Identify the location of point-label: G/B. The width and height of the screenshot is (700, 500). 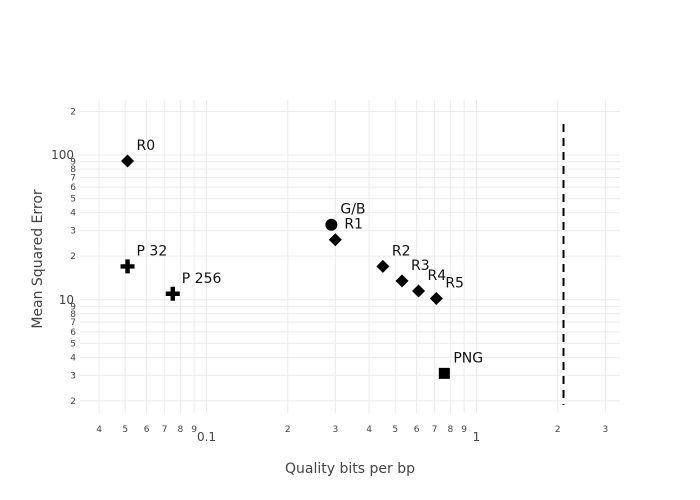
(352, 210).